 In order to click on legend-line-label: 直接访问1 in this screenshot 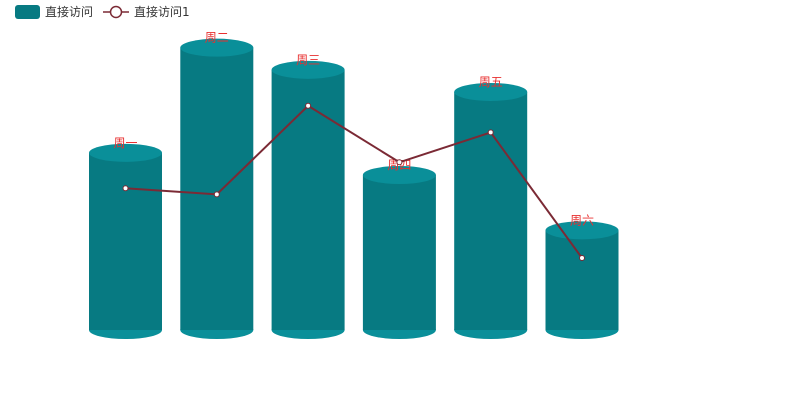, I will do `click(162, 11)`.